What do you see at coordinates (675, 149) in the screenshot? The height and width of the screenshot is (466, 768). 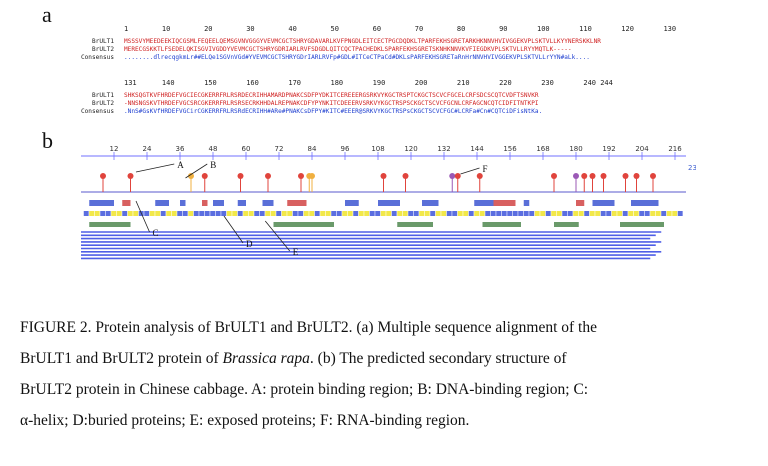 I see `ruler-tick-label: 216` at bounding box center [675, 149].